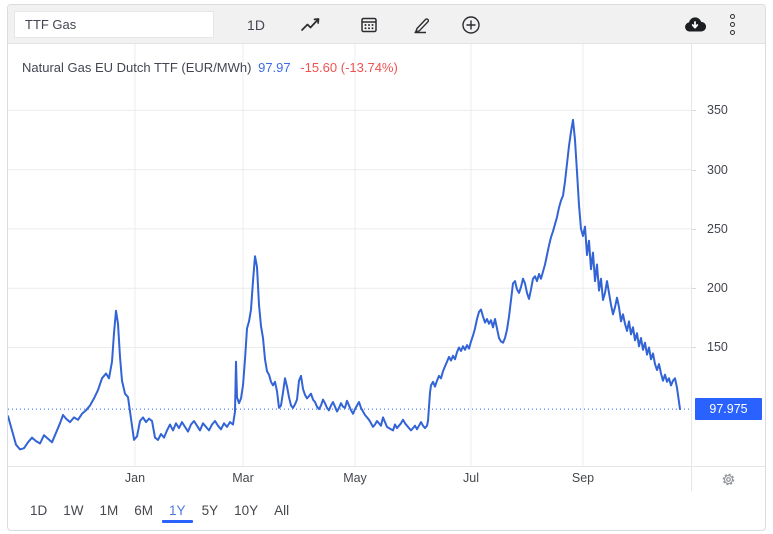 Image resolution: width=773 pixels, height=534 pixels. I want to click on line-style-button, so click(311, 24).